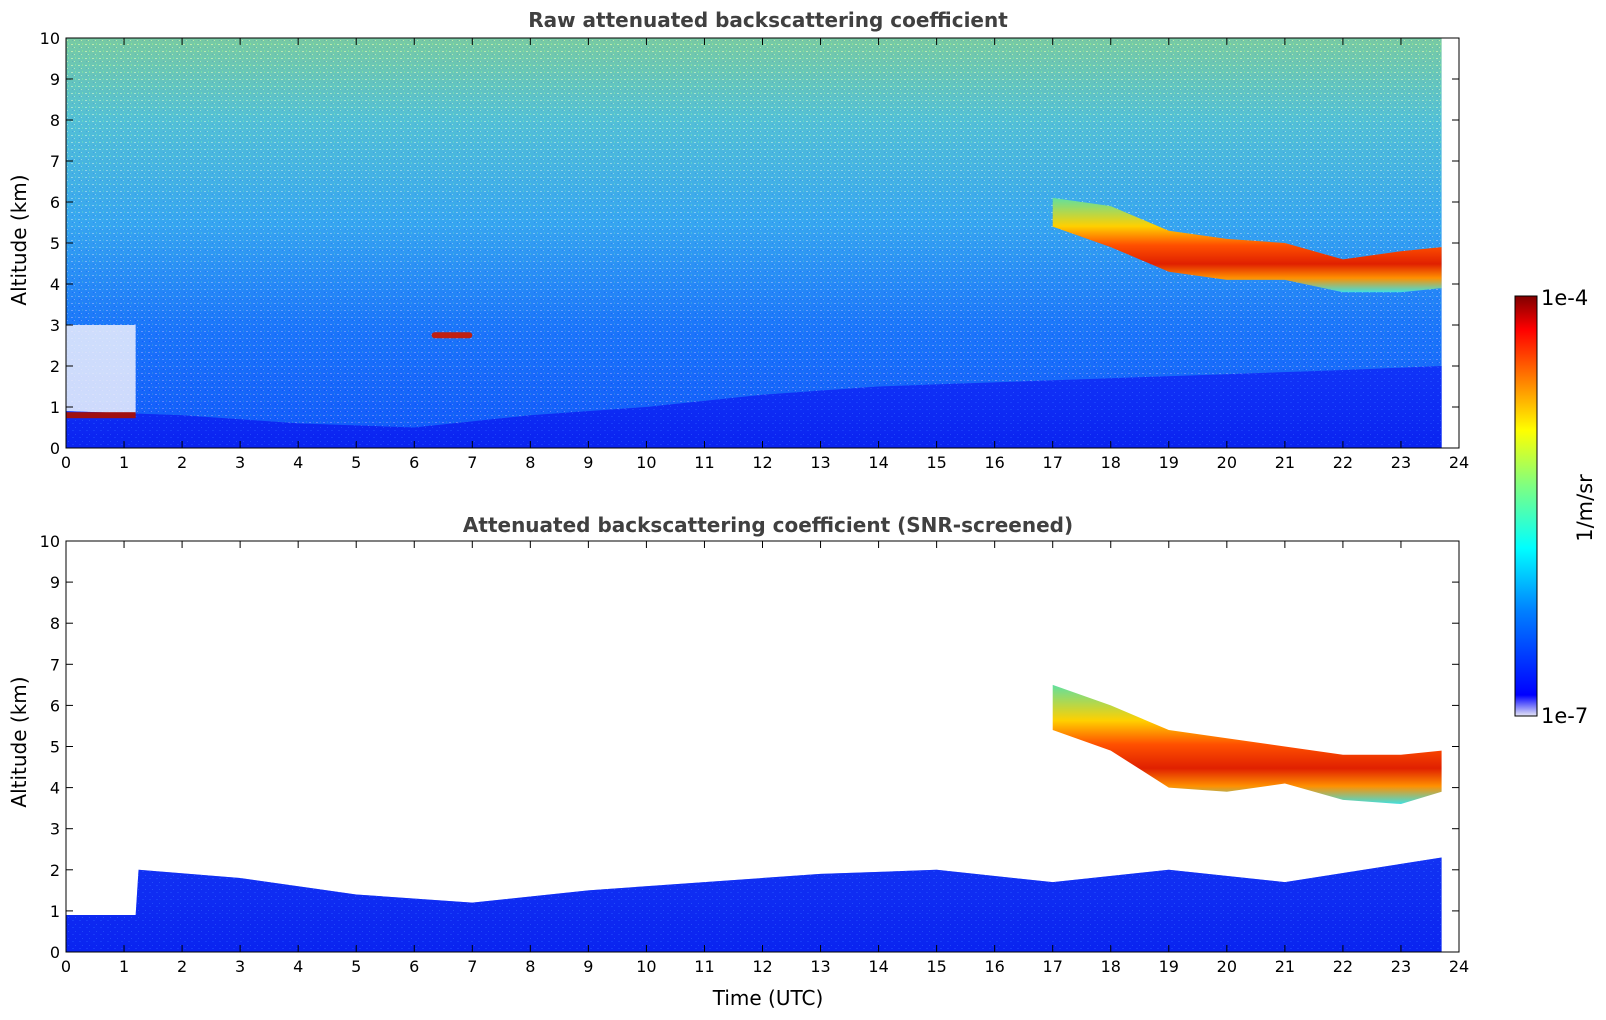 The image size is (1606, 1020). What do you see at coordinates (768, 998) in the screenshot?
I see `x-axis-label: Time (UTC)` at bounding box center [768, 998].